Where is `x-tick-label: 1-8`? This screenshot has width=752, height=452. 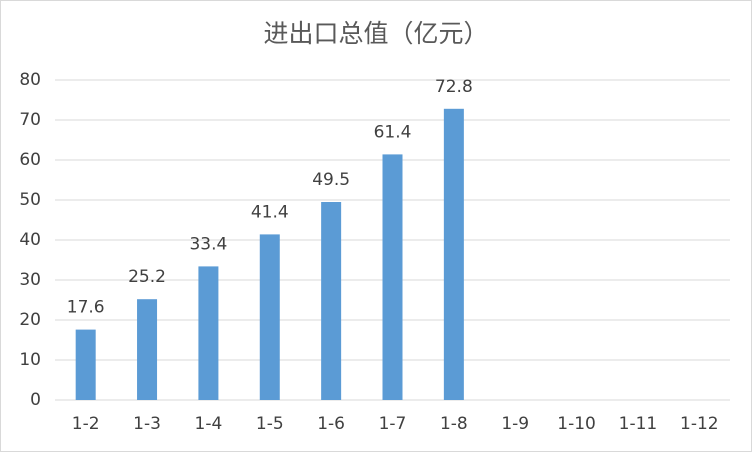 x-tick-label: 1-8 is located at coordinates (454, 424).